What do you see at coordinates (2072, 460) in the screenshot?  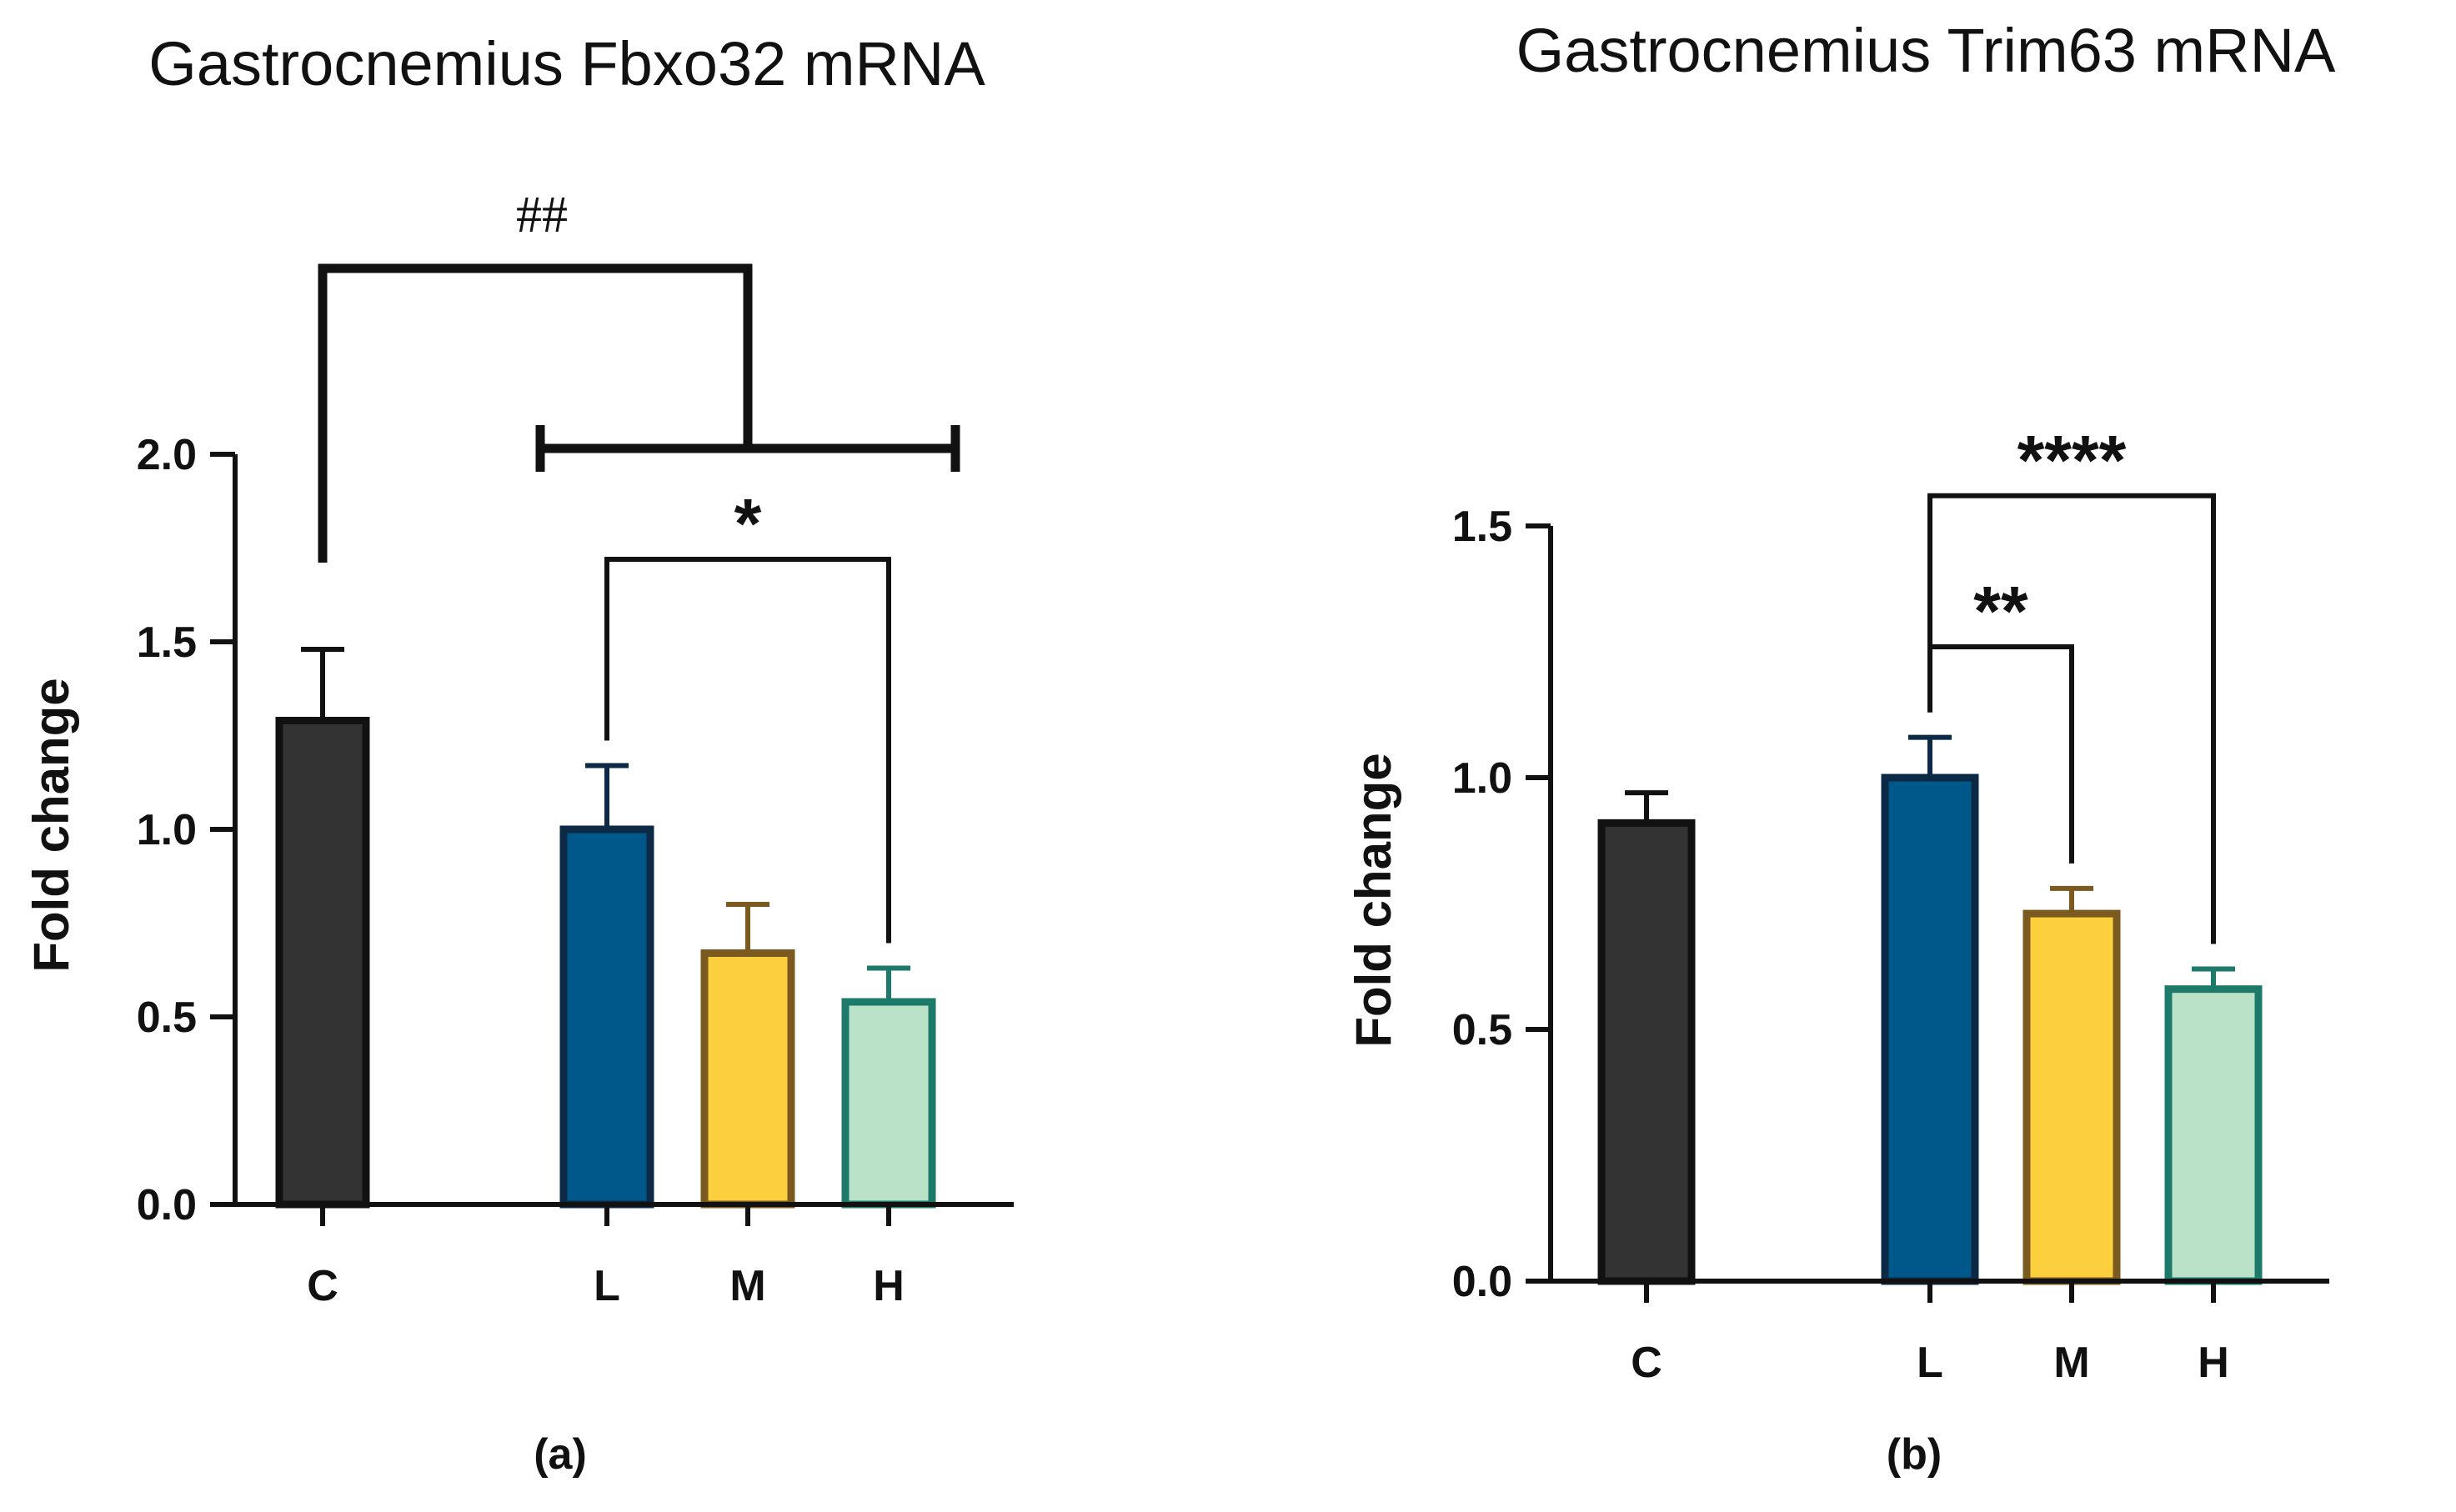 I see `panel-b-sig-label-0: ****` at bounding box center [2072, 460].